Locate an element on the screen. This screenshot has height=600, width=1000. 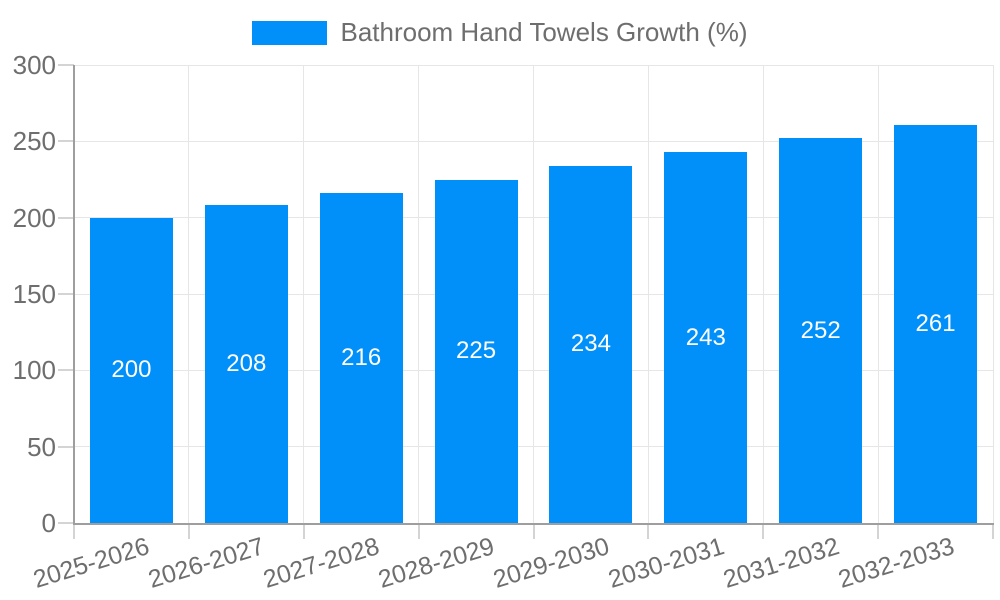
y-axis-line is located at coordinates (74, 295).